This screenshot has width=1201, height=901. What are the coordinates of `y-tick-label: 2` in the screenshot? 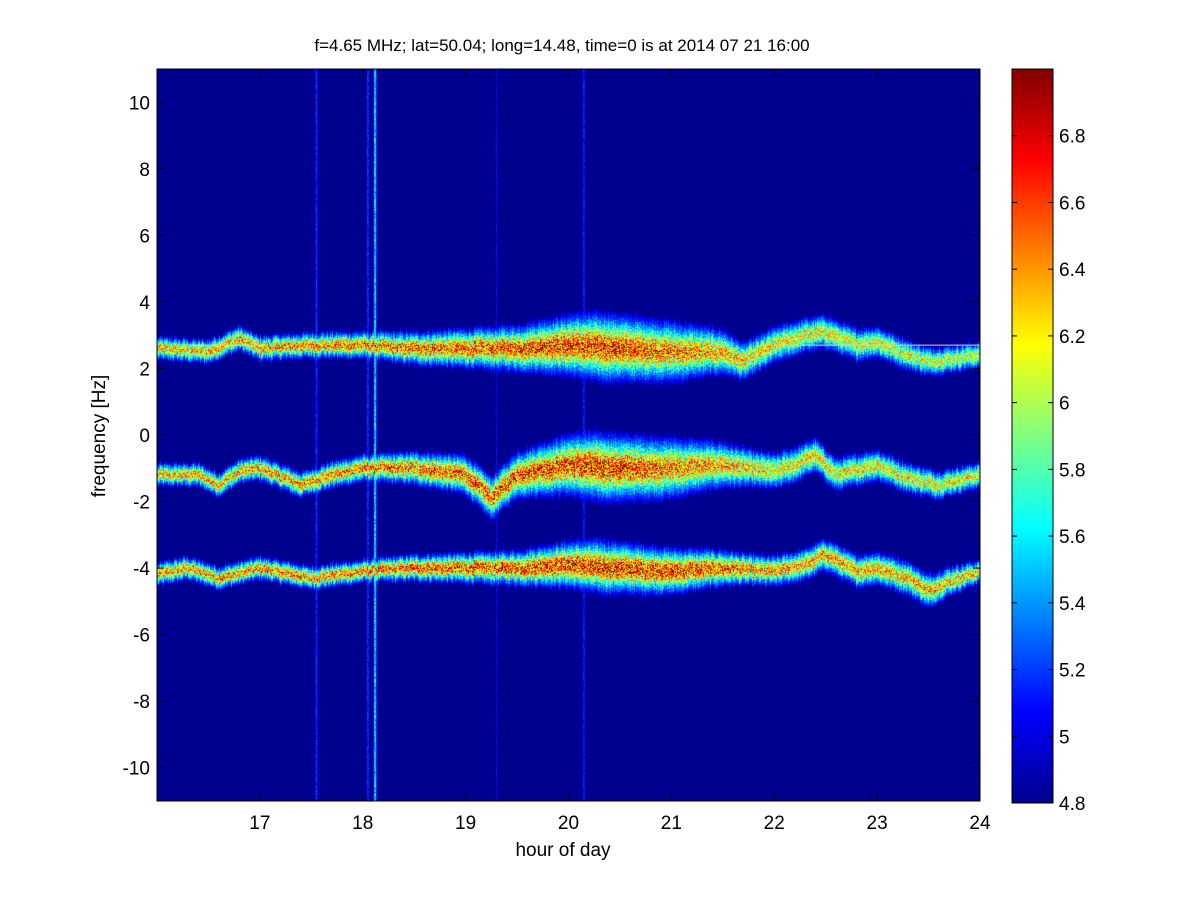 It's located at (144, 369).